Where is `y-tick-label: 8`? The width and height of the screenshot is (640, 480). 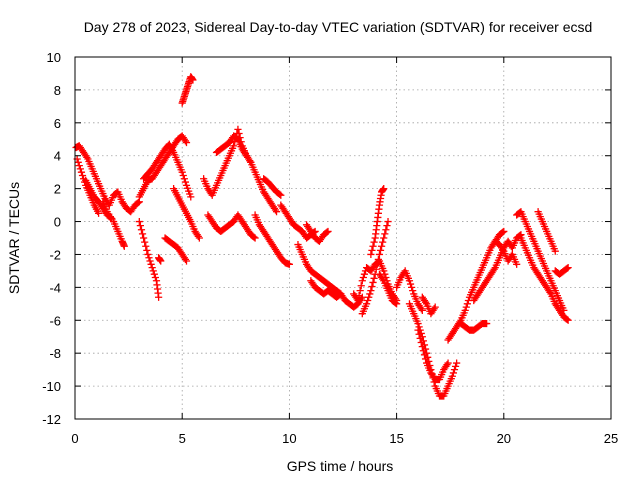
y-tick-label: 8 is located at coordinates (57, 90).